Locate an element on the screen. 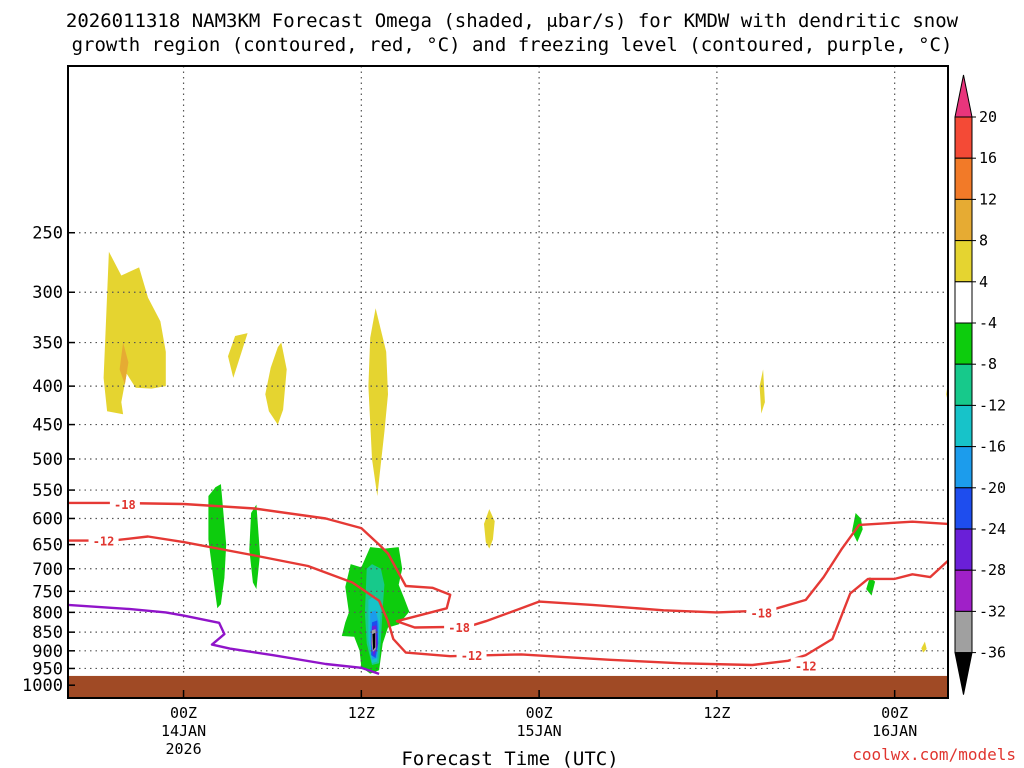  colorbar-label: -36 is located at coordinates (992, 653).